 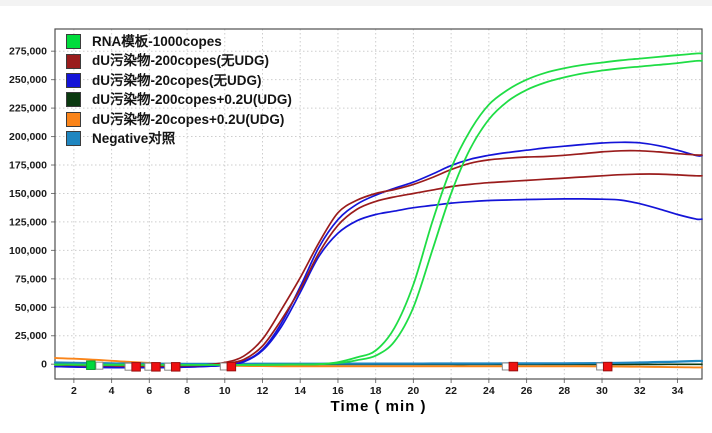 What do you see at coordinates (28, 251) in the screenshot?
I see `y-tick-label: 100,000` at bounding box center [28, 251].